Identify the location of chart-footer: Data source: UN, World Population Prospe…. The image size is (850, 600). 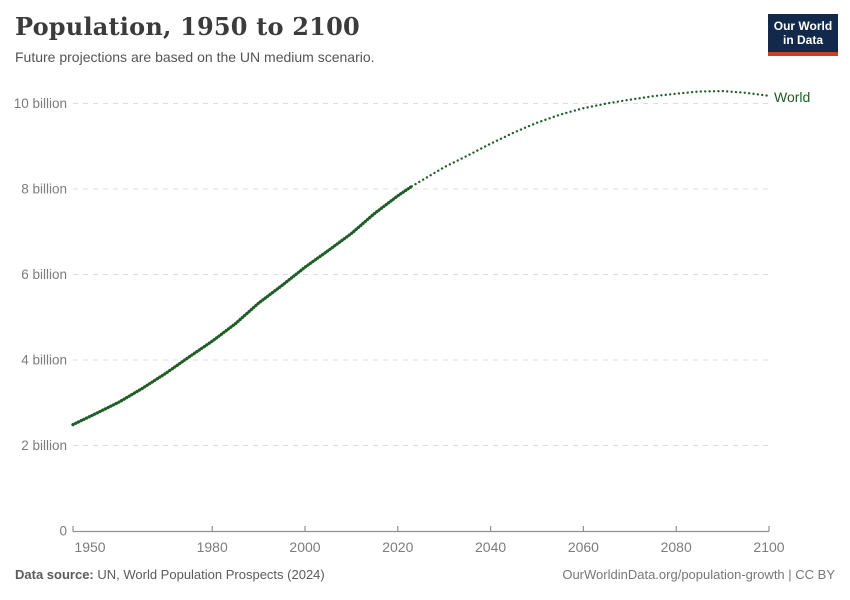
(425, 574).